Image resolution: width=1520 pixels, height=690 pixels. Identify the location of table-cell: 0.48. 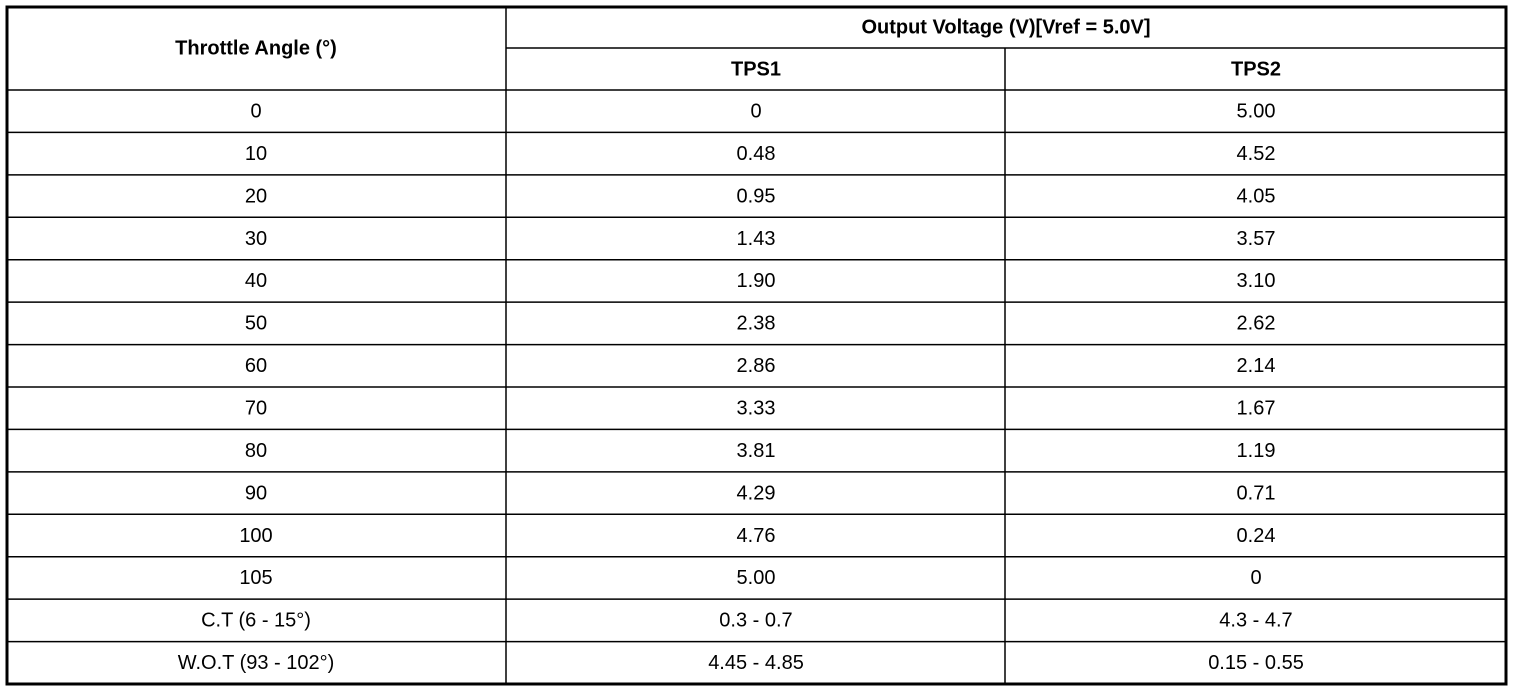
(756, 154).